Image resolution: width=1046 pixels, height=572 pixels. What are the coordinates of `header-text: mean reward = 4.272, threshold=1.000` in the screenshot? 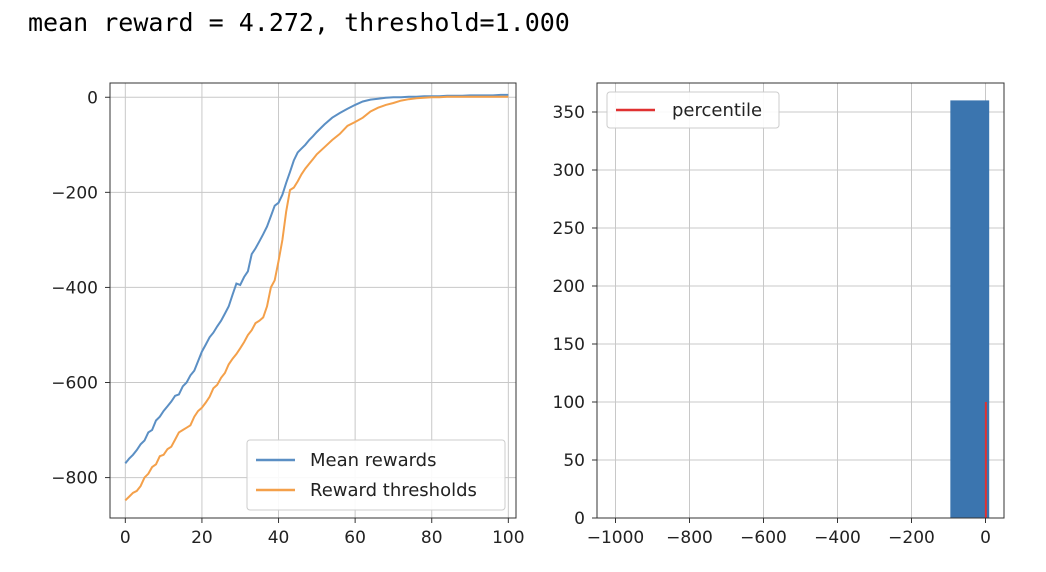 It's located at (299, 22).